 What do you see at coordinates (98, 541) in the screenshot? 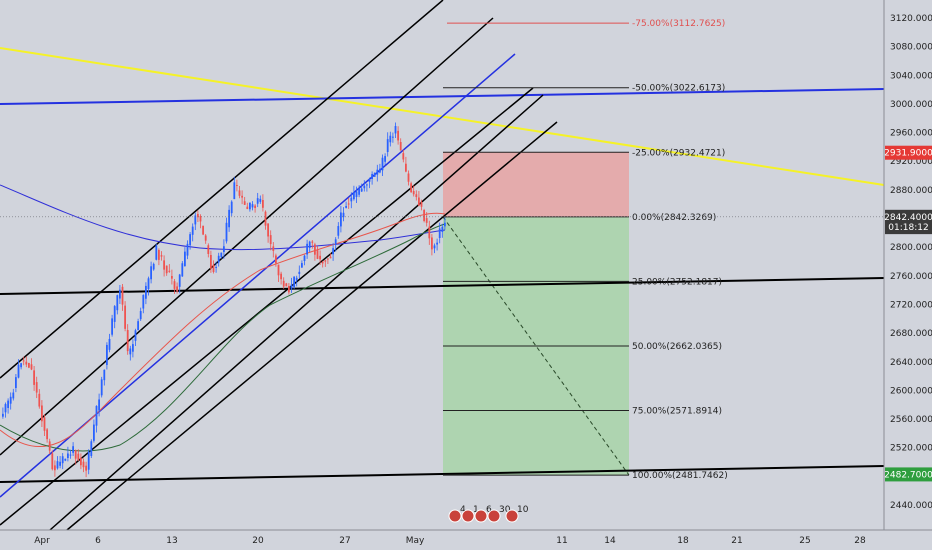
I see `x-tick-label: 6` at bounding box center [98, 541].